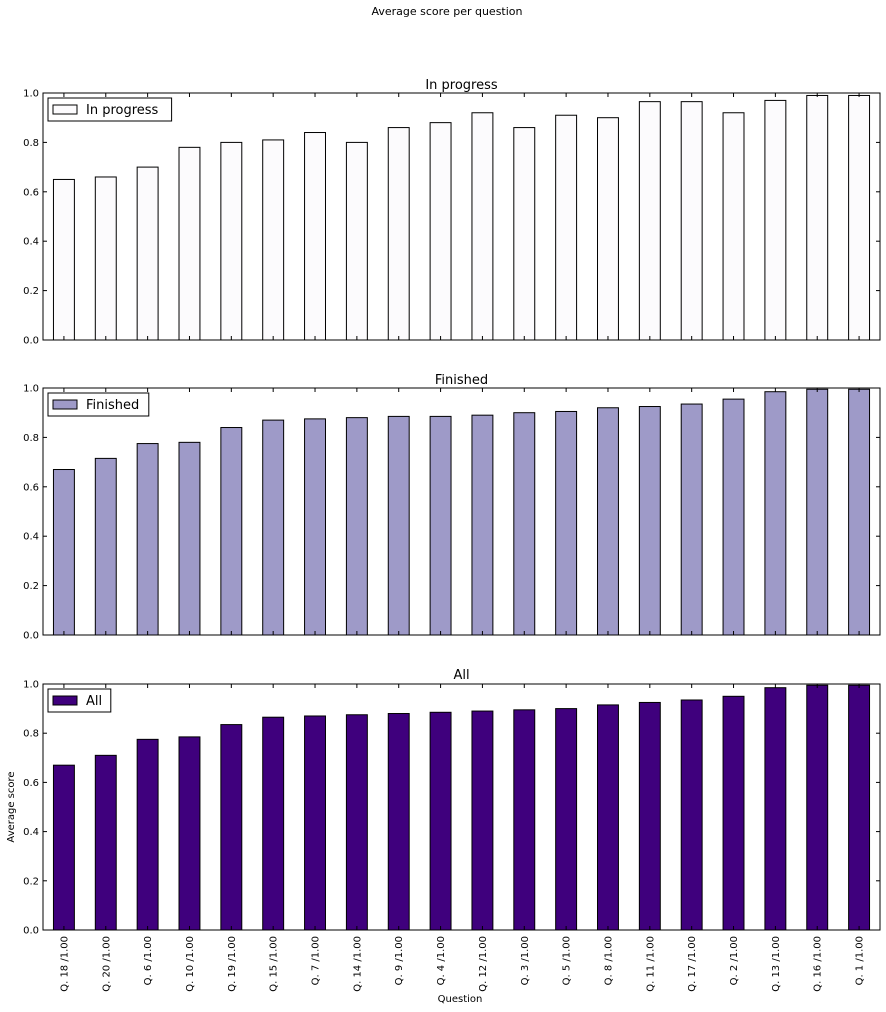  What do you see at coordinates (112, 405) in the screenshot?
I see `legend-label: Finished` at bounding box center [112, 405].